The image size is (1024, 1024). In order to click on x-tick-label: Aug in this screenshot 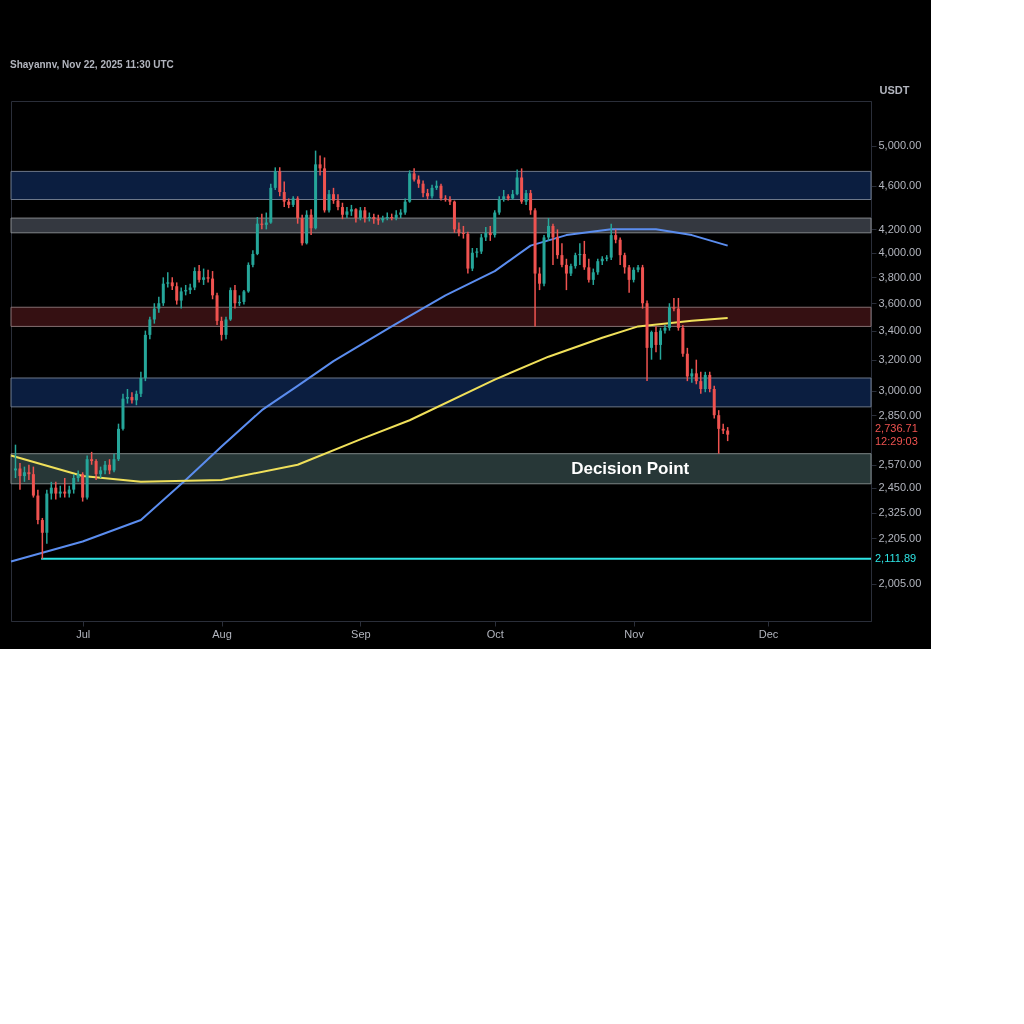, I will do `click(222, 633)`.